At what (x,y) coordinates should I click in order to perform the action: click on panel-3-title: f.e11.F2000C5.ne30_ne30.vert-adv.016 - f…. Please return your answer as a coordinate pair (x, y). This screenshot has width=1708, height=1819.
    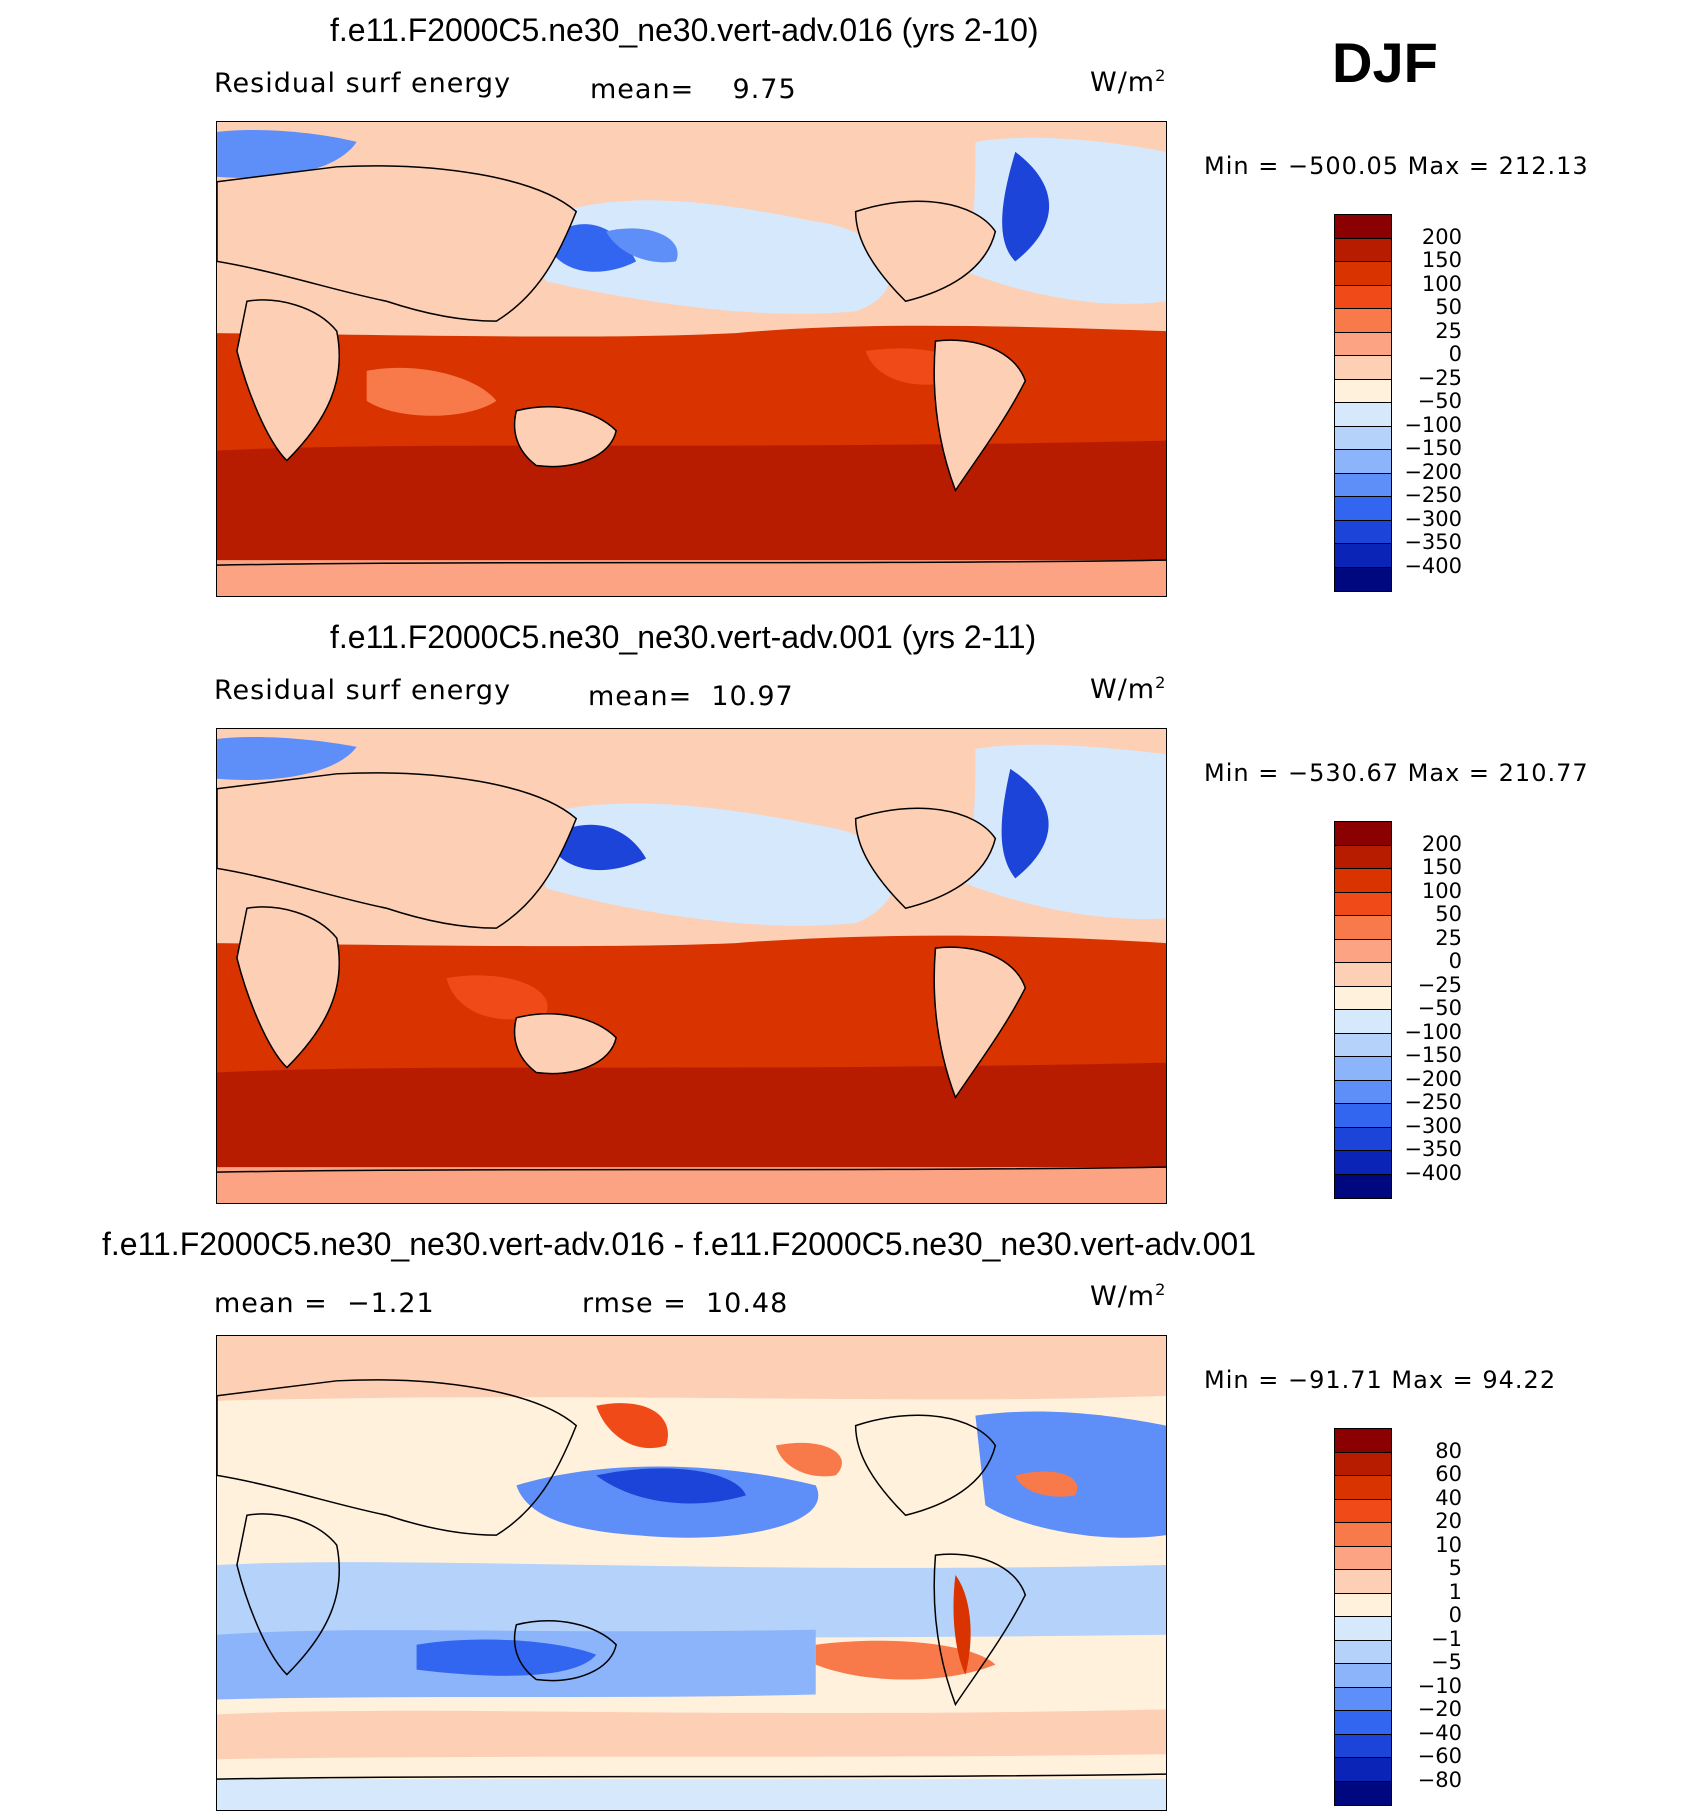
    Looking at the image, I should click on (679, 1244).